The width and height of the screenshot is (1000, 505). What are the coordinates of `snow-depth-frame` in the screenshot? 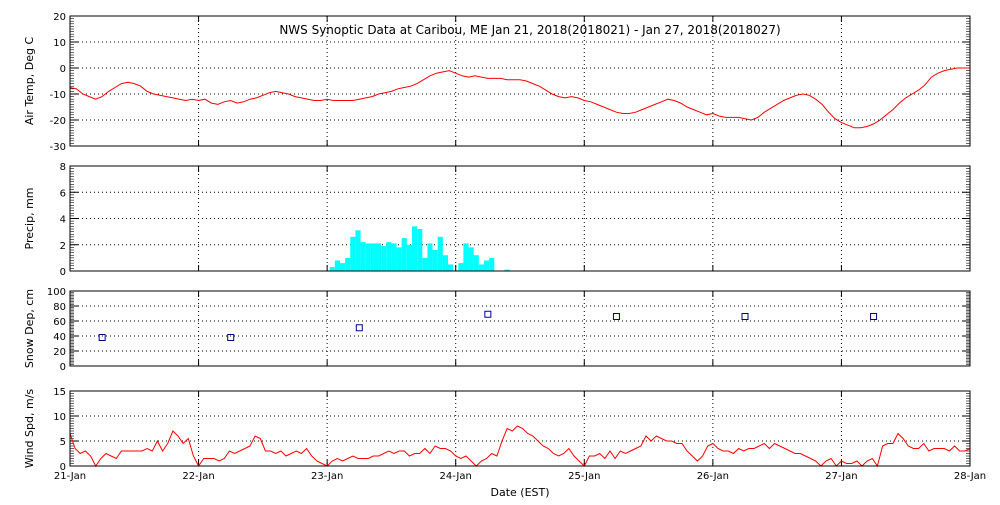 It's located at (520, 328).